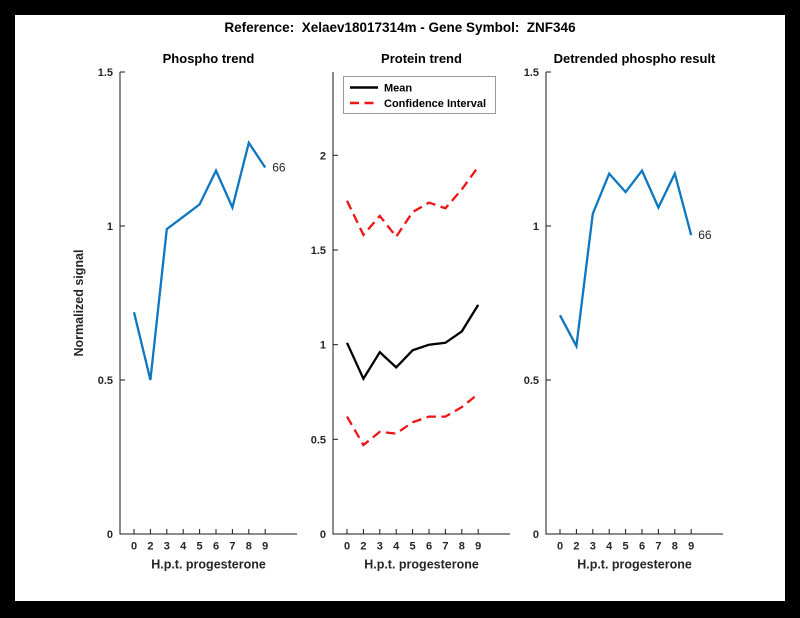  I want to click on legend-confidence-interval-label: Confidence Interval, so click(435, 104).